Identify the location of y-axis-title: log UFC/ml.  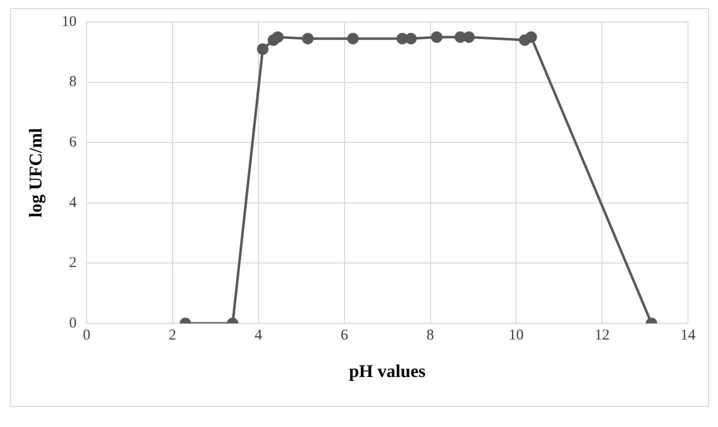
(35, 173).